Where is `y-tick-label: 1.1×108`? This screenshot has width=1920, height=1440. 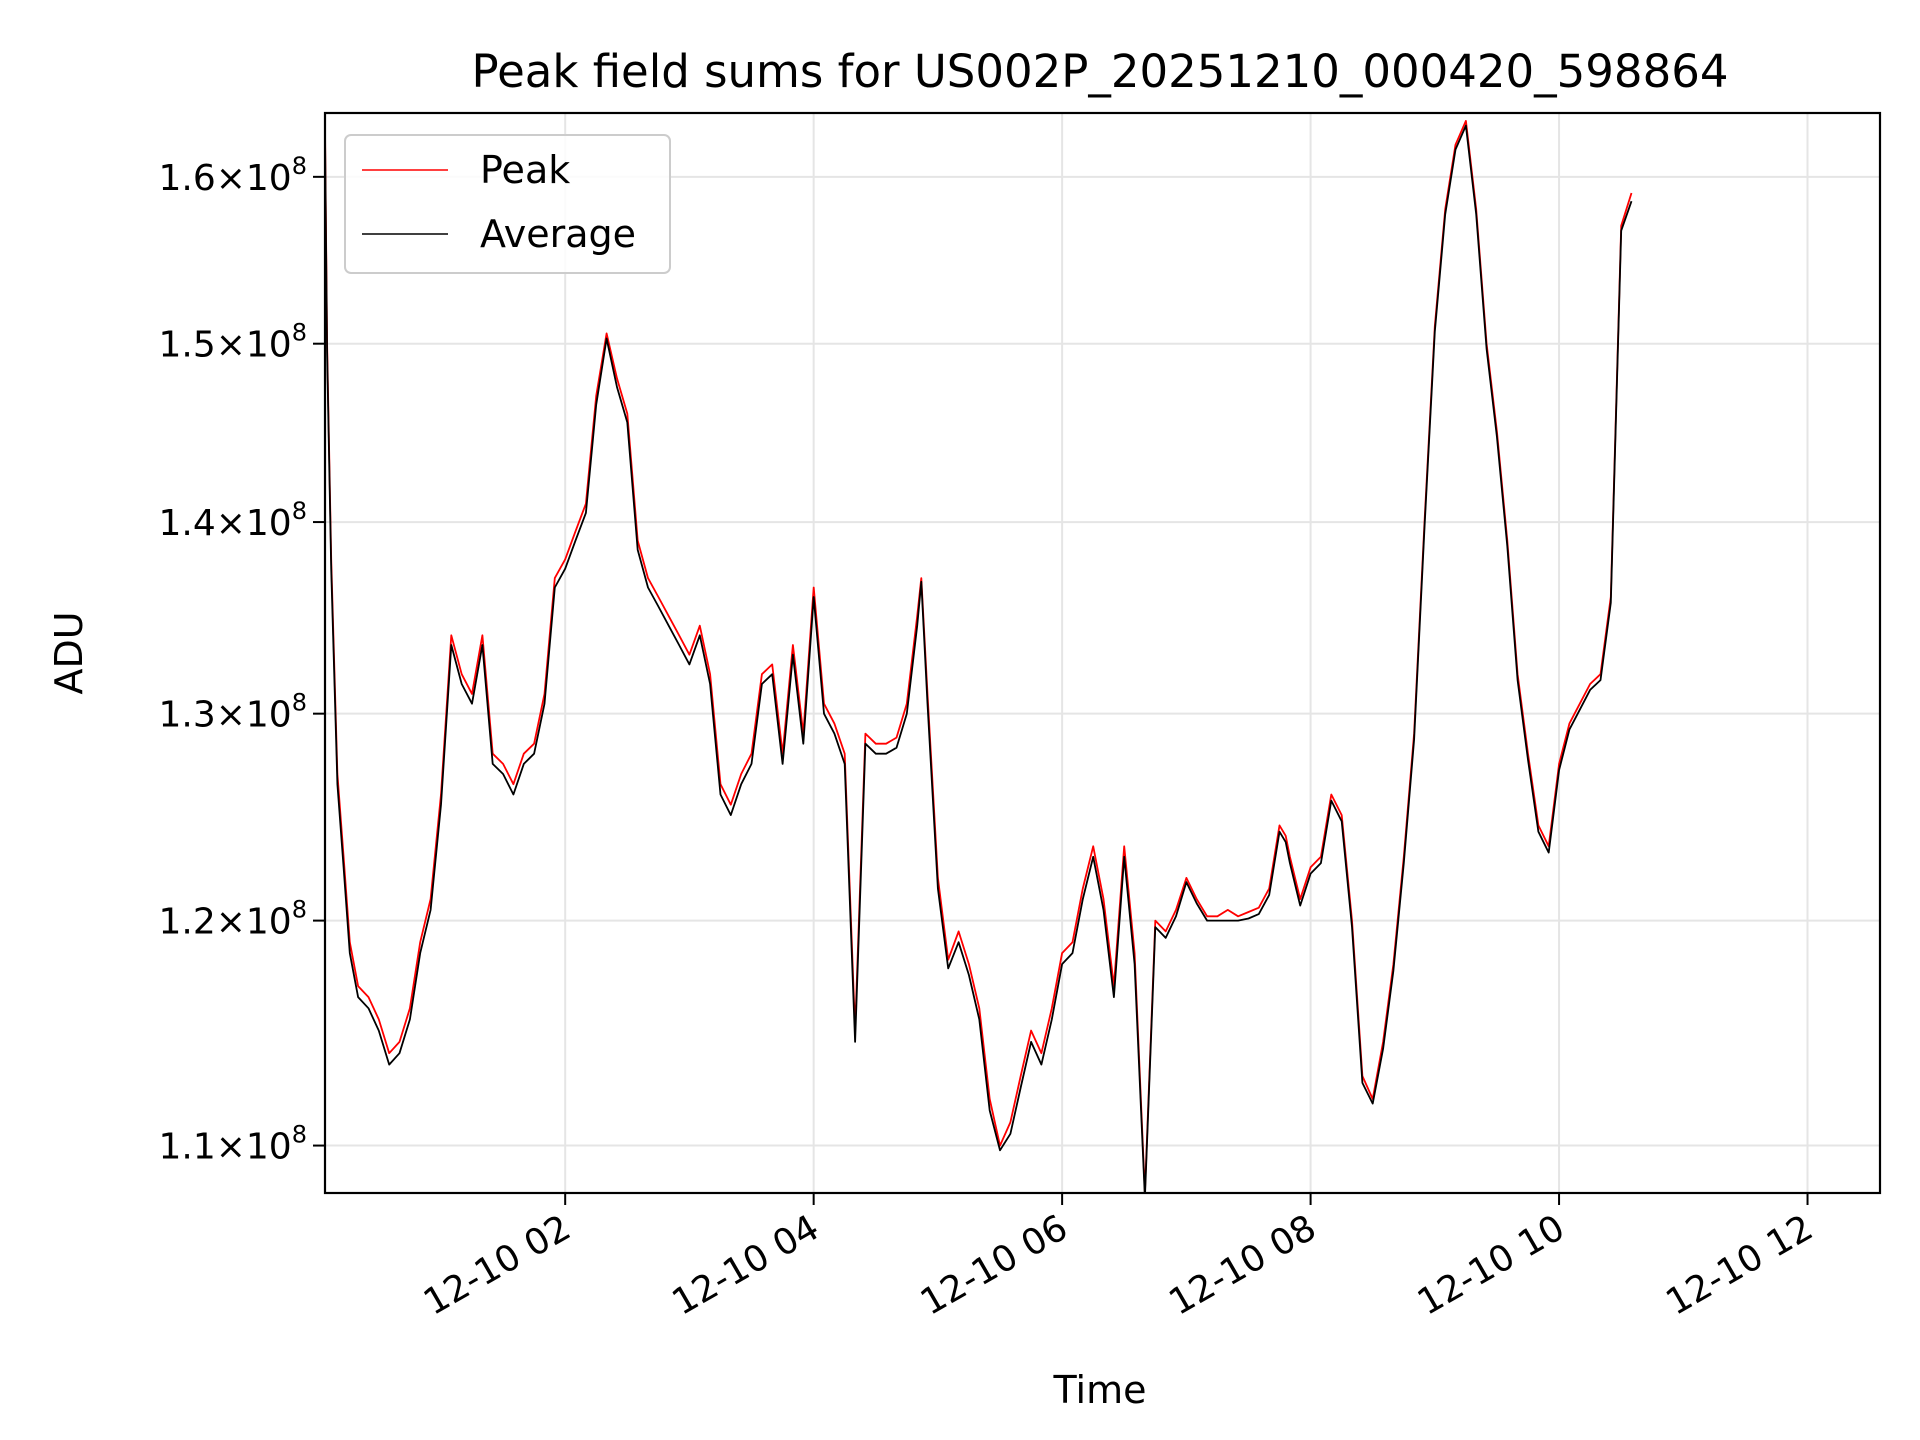
y-tick-label: 1.1×108 is located at coordinates (232, 1144).